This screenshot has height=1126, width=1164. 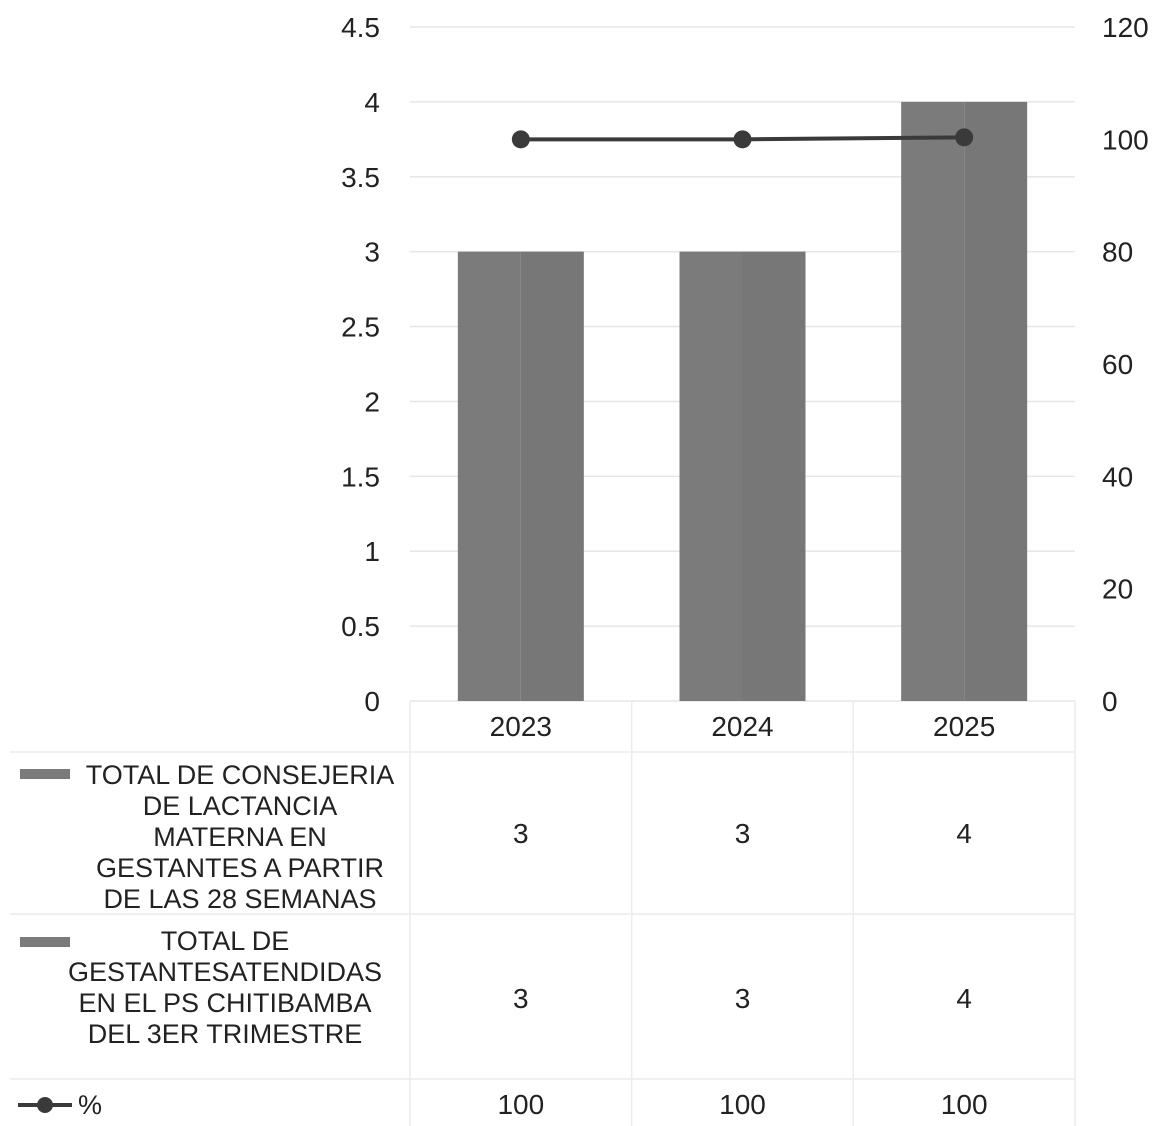 I want to click on y-left-tick-label: 4.5, so click(x=360, y=27).